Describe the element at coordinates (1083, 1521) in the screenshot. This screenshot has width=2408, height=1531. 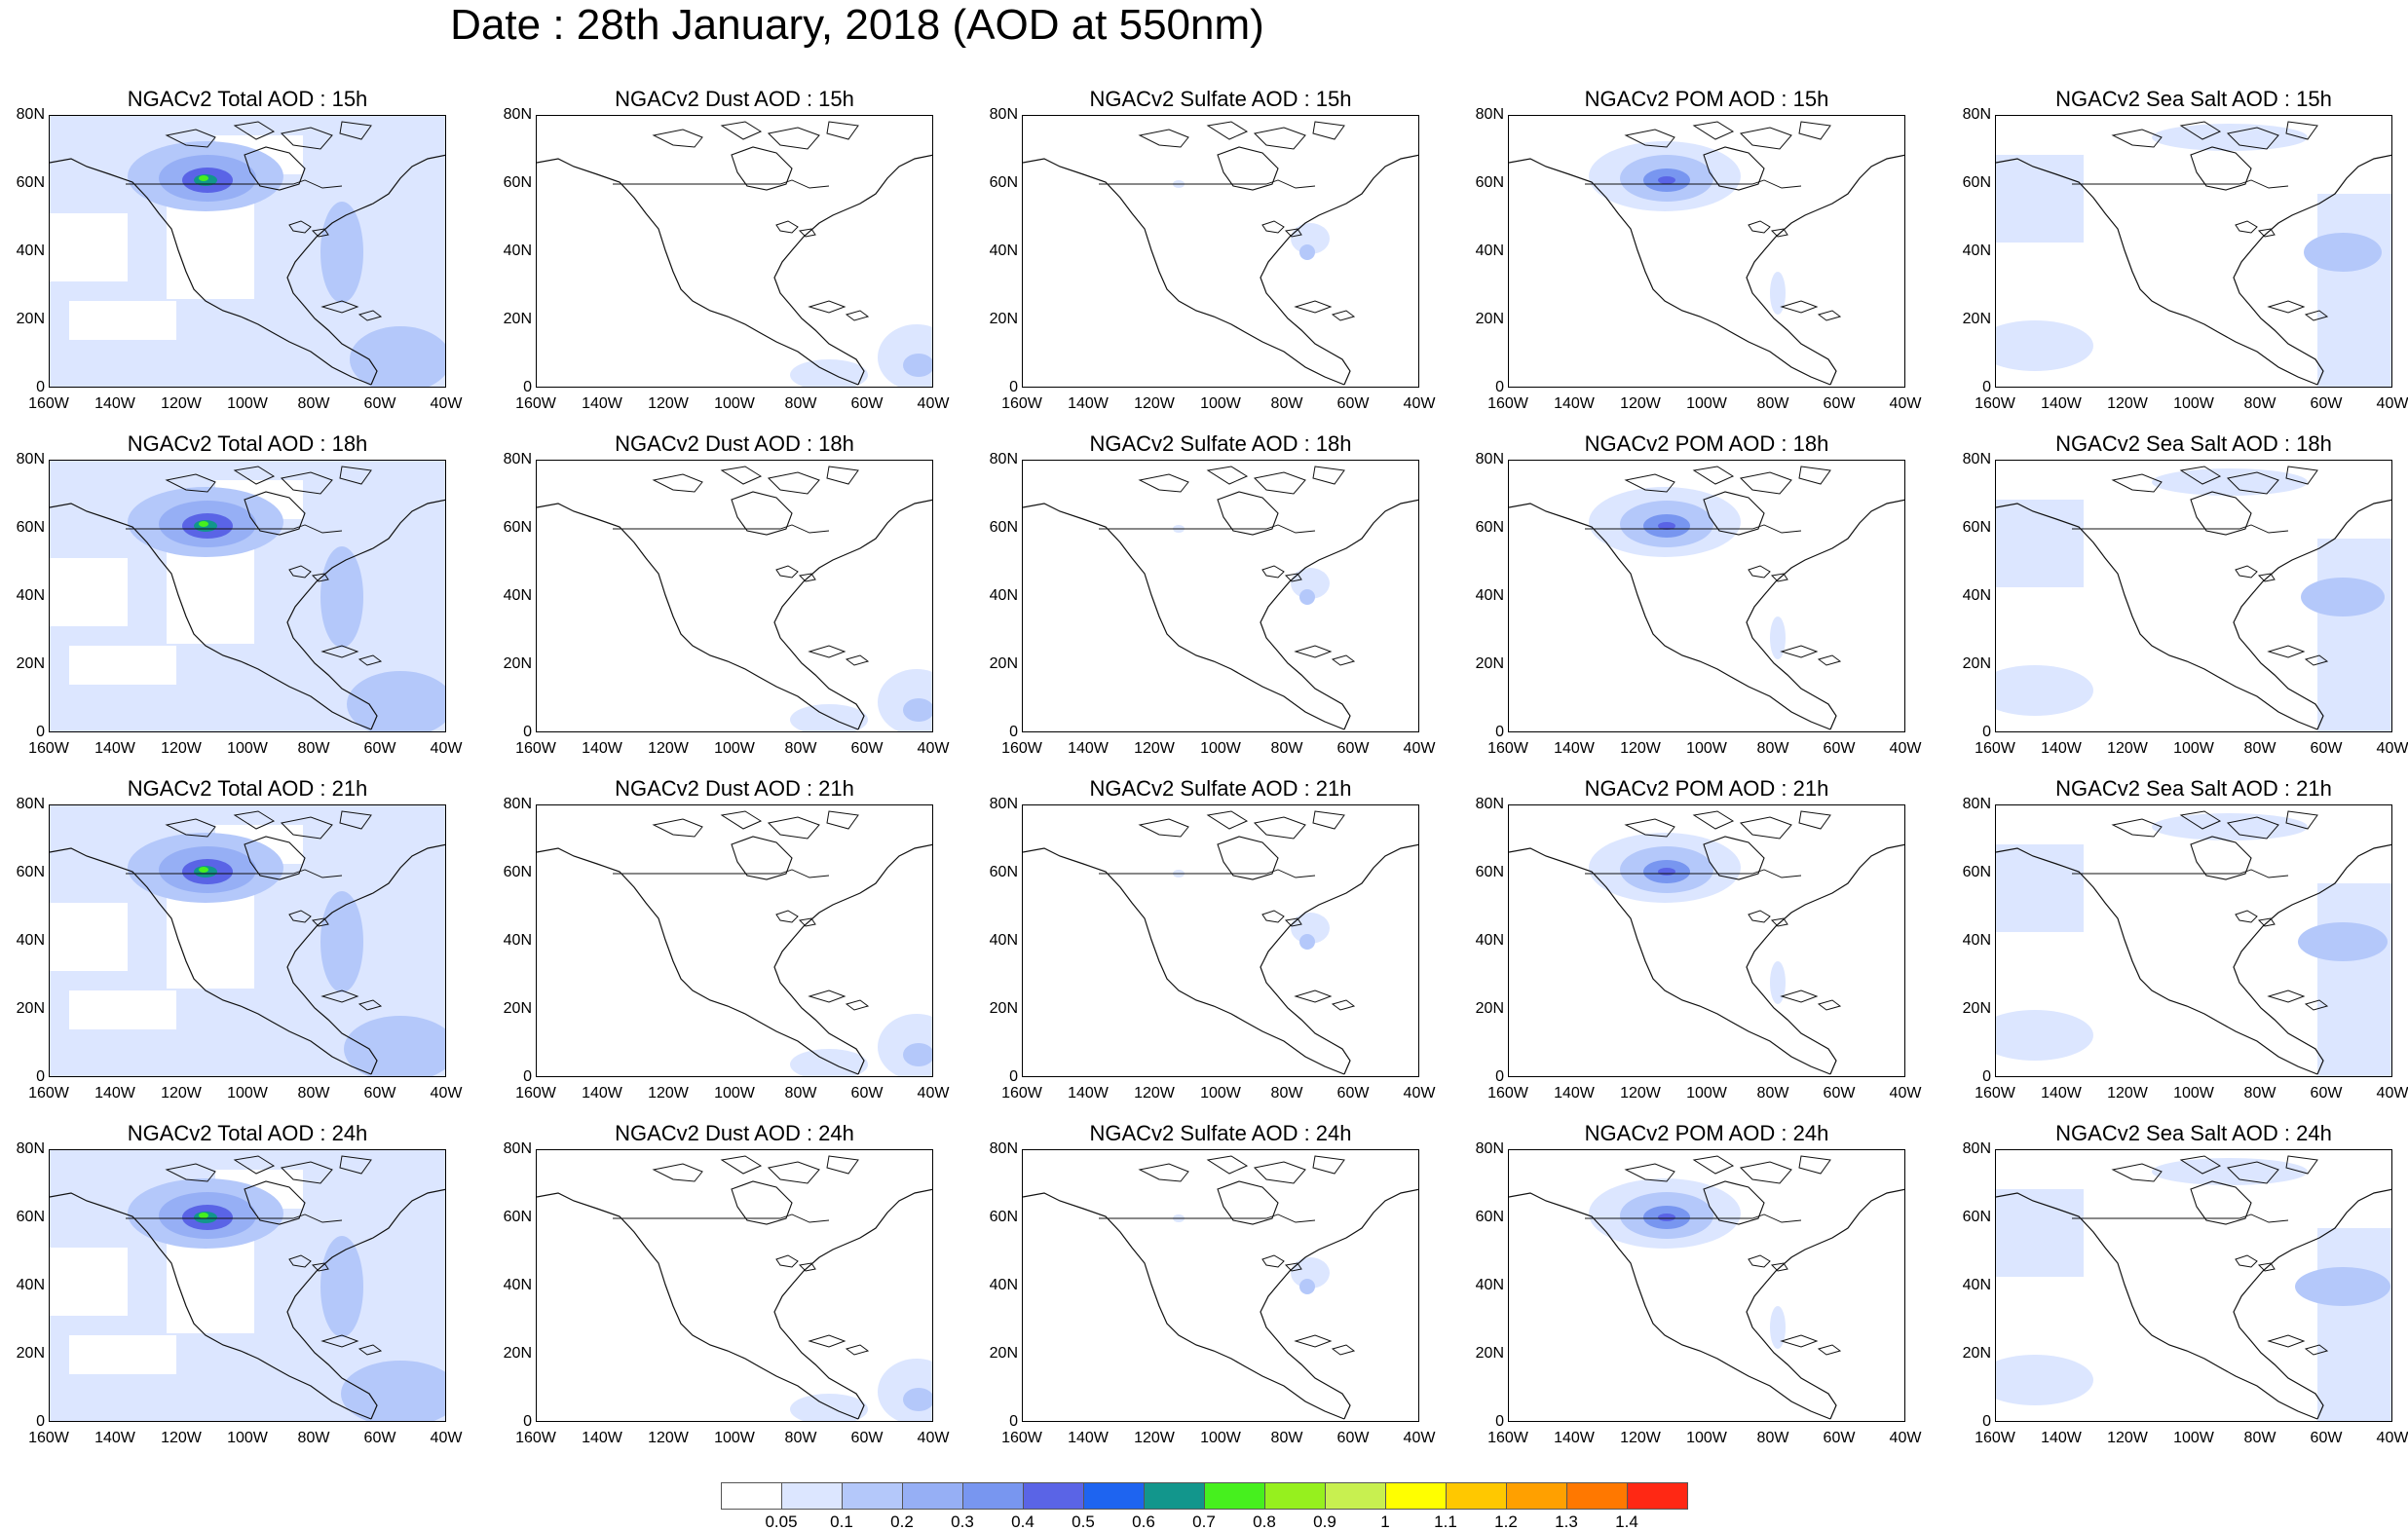
I see `colorbar-label: 0.5` at that location.